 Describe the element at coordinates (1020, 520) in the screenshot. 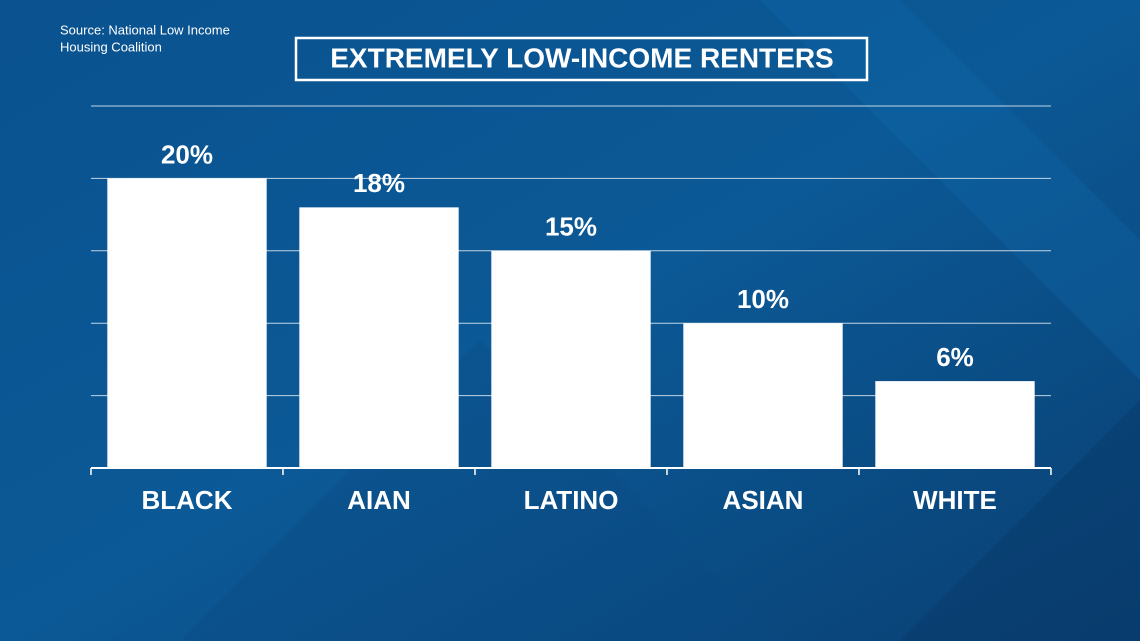

I see `decoration` at that location.